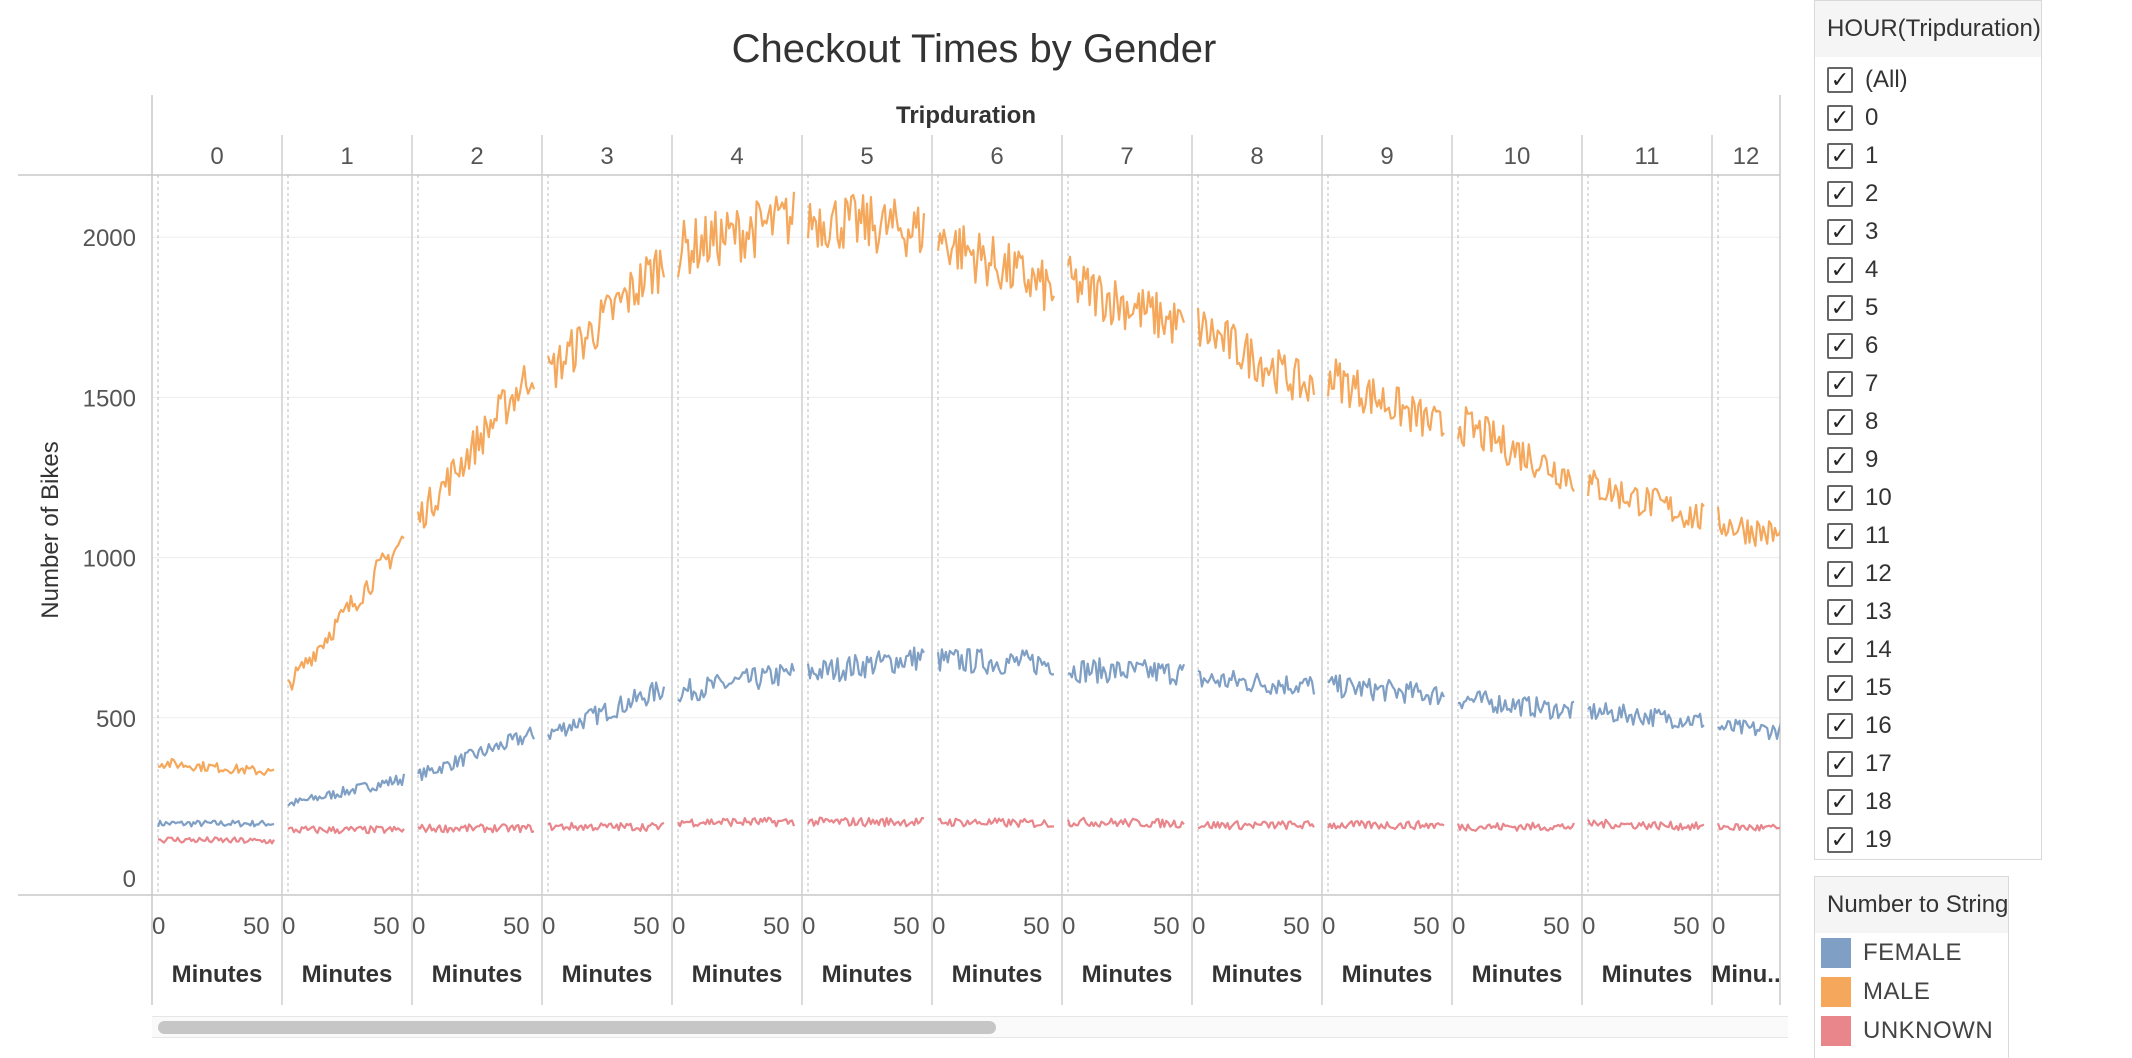 This screenshot has height=1058, width=2132. Describe the element at coordinates (1928, 194) in the screenshot. I see `filter-item: ✓ 2` at that location.